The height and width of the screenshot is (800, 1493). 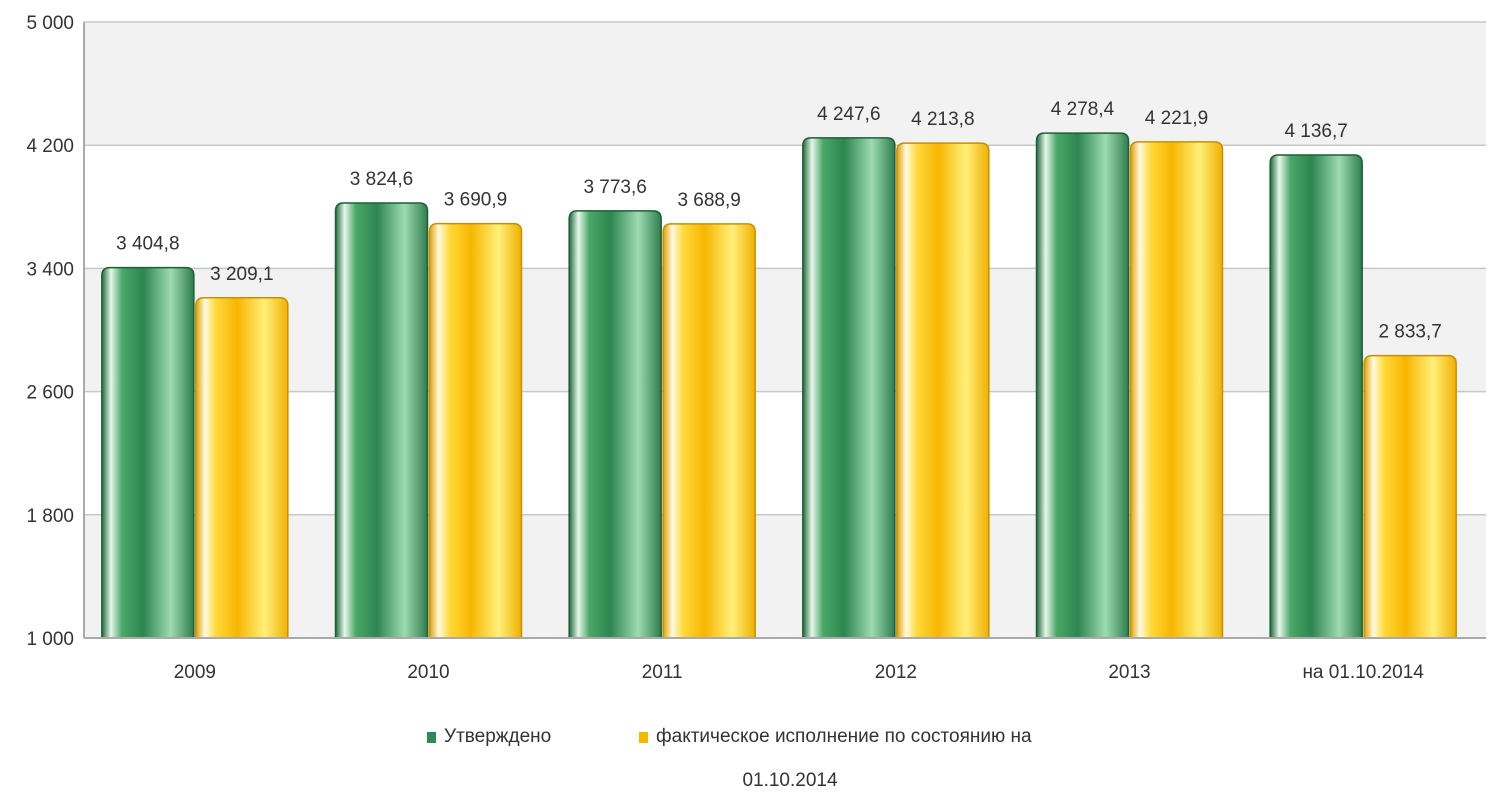 What do you see at coordinates (790, 780) in the screenshot?
I see `legend-label: 01.10.2014` at bounding box center [790, 780].